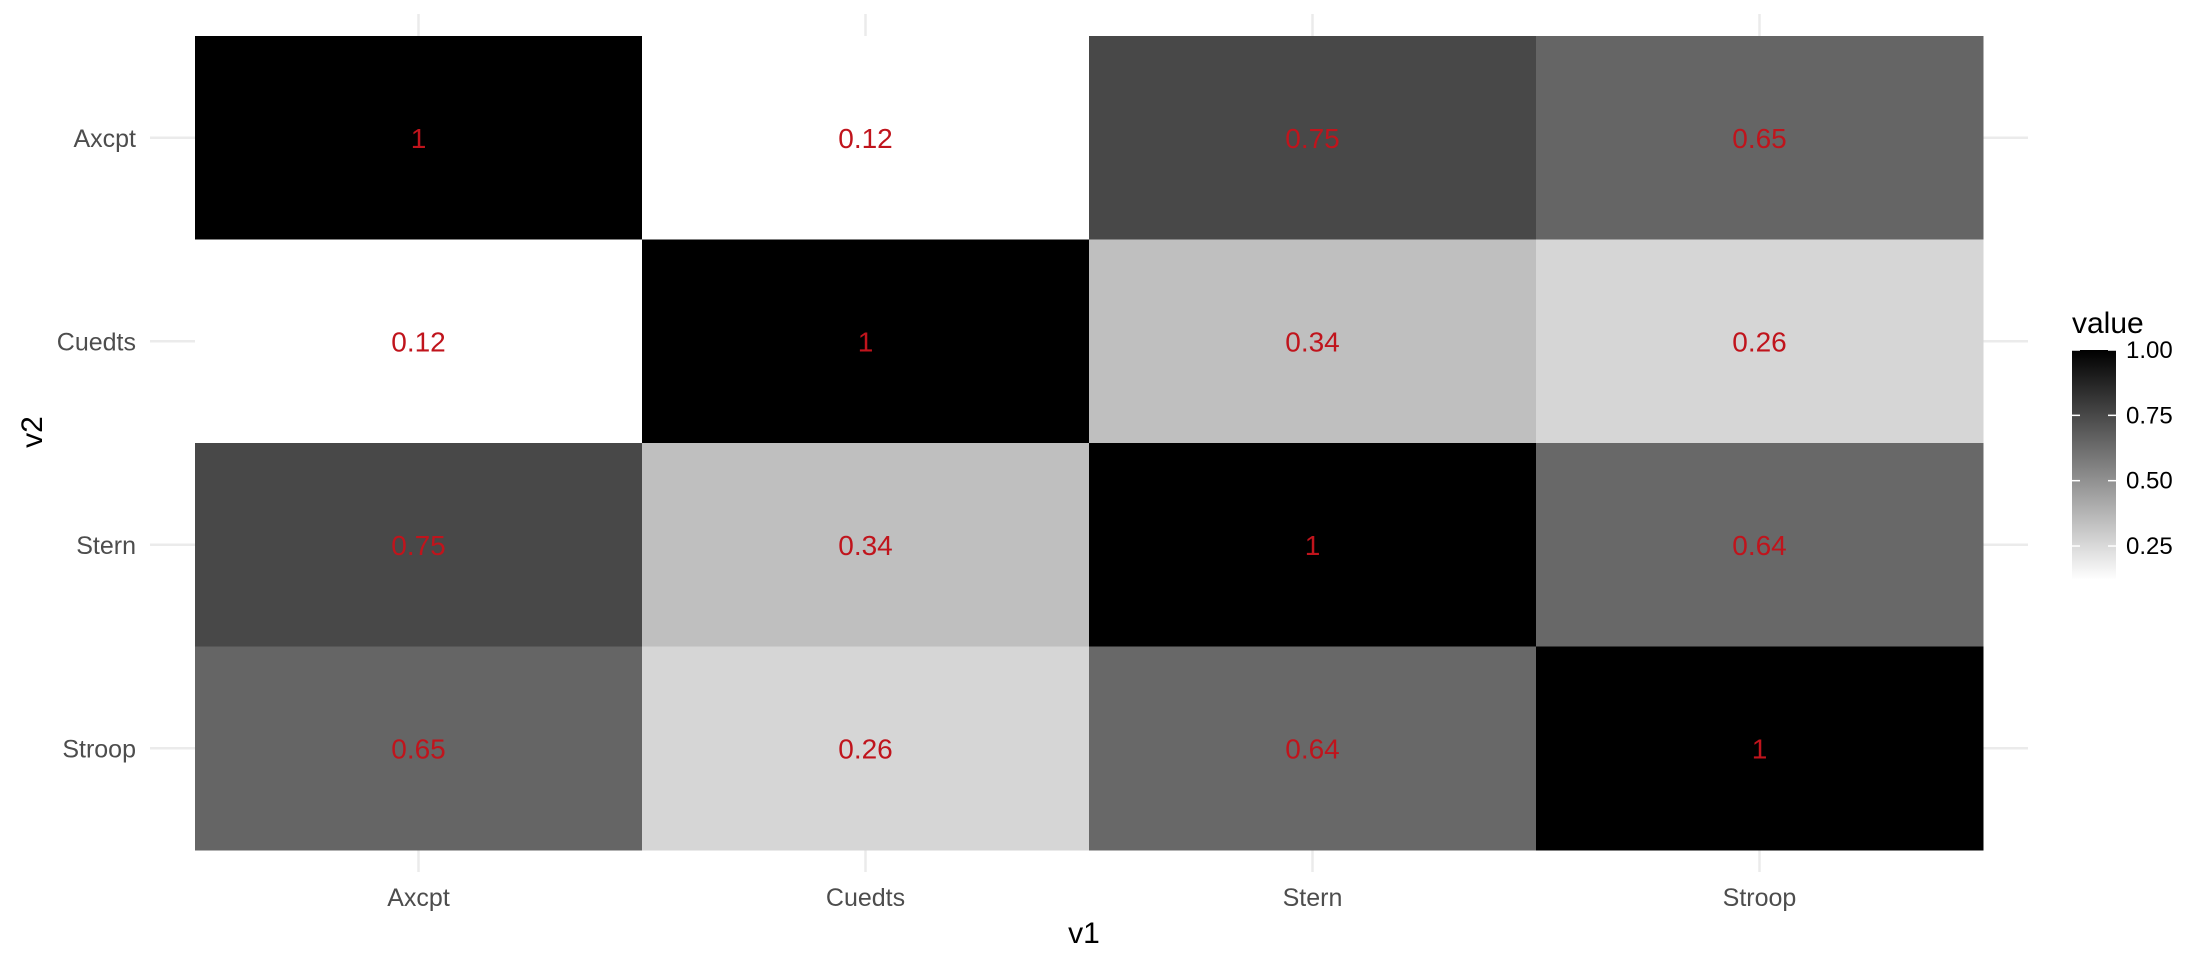  I want to click on heatmap-cell-cuedts-axcpt, so click(866, 138).